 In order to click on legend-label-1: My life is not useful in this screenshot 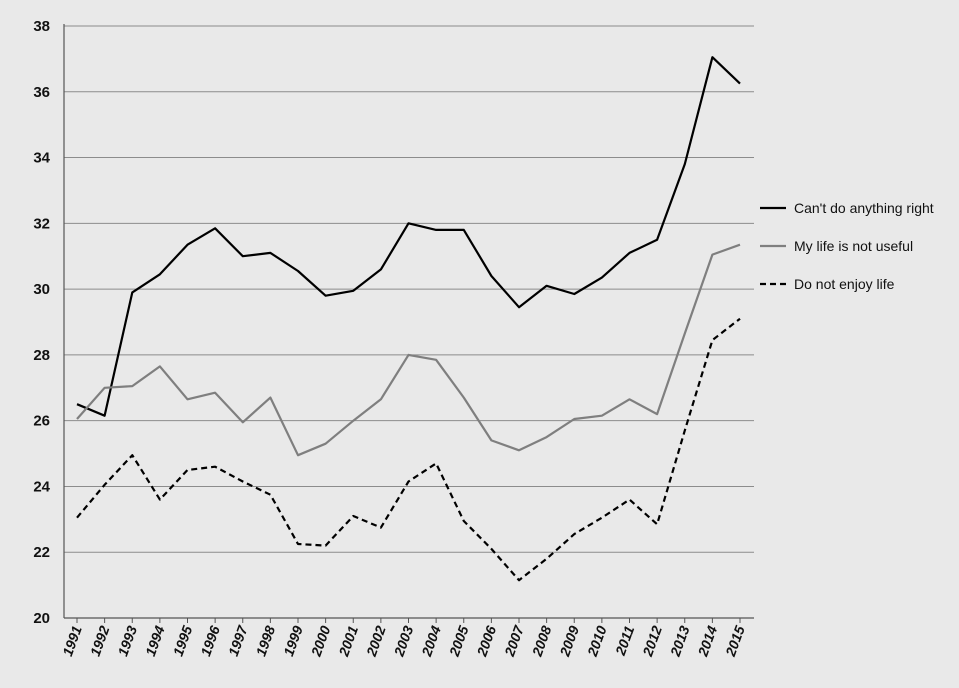, I will do `click(853, 246)`.